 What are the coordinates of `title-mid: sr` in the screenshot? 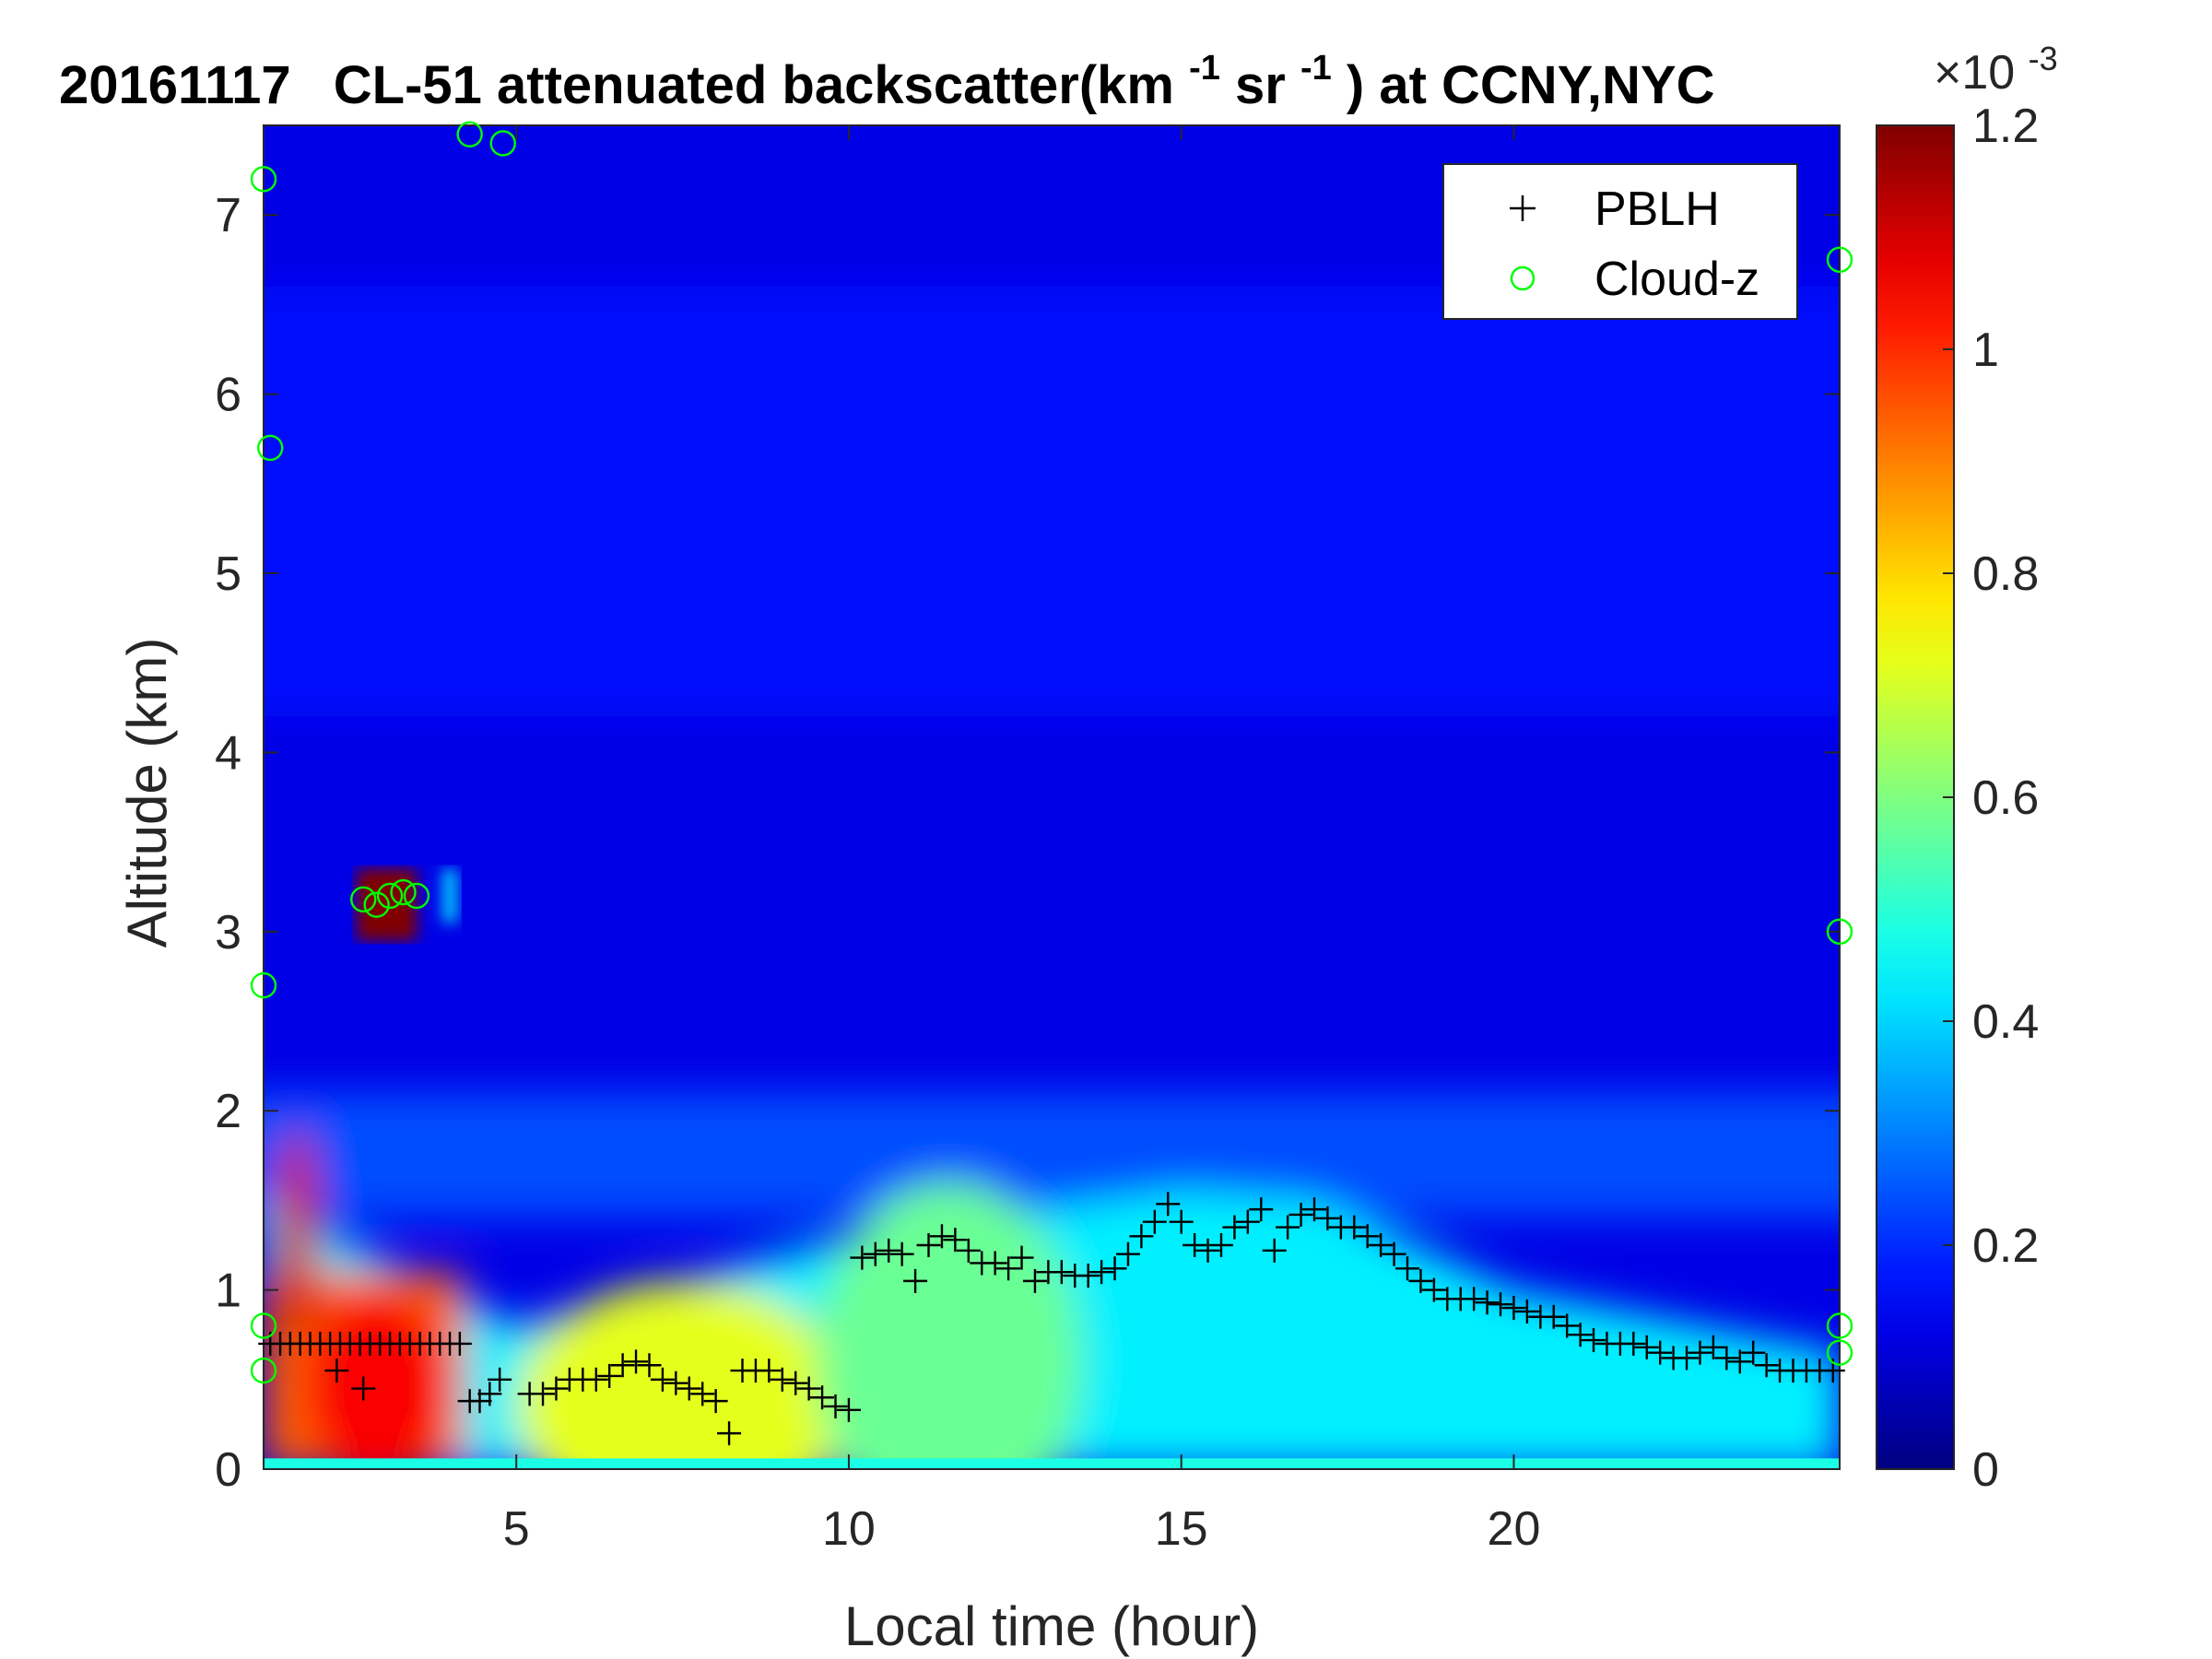 It's located at (1260, 85).